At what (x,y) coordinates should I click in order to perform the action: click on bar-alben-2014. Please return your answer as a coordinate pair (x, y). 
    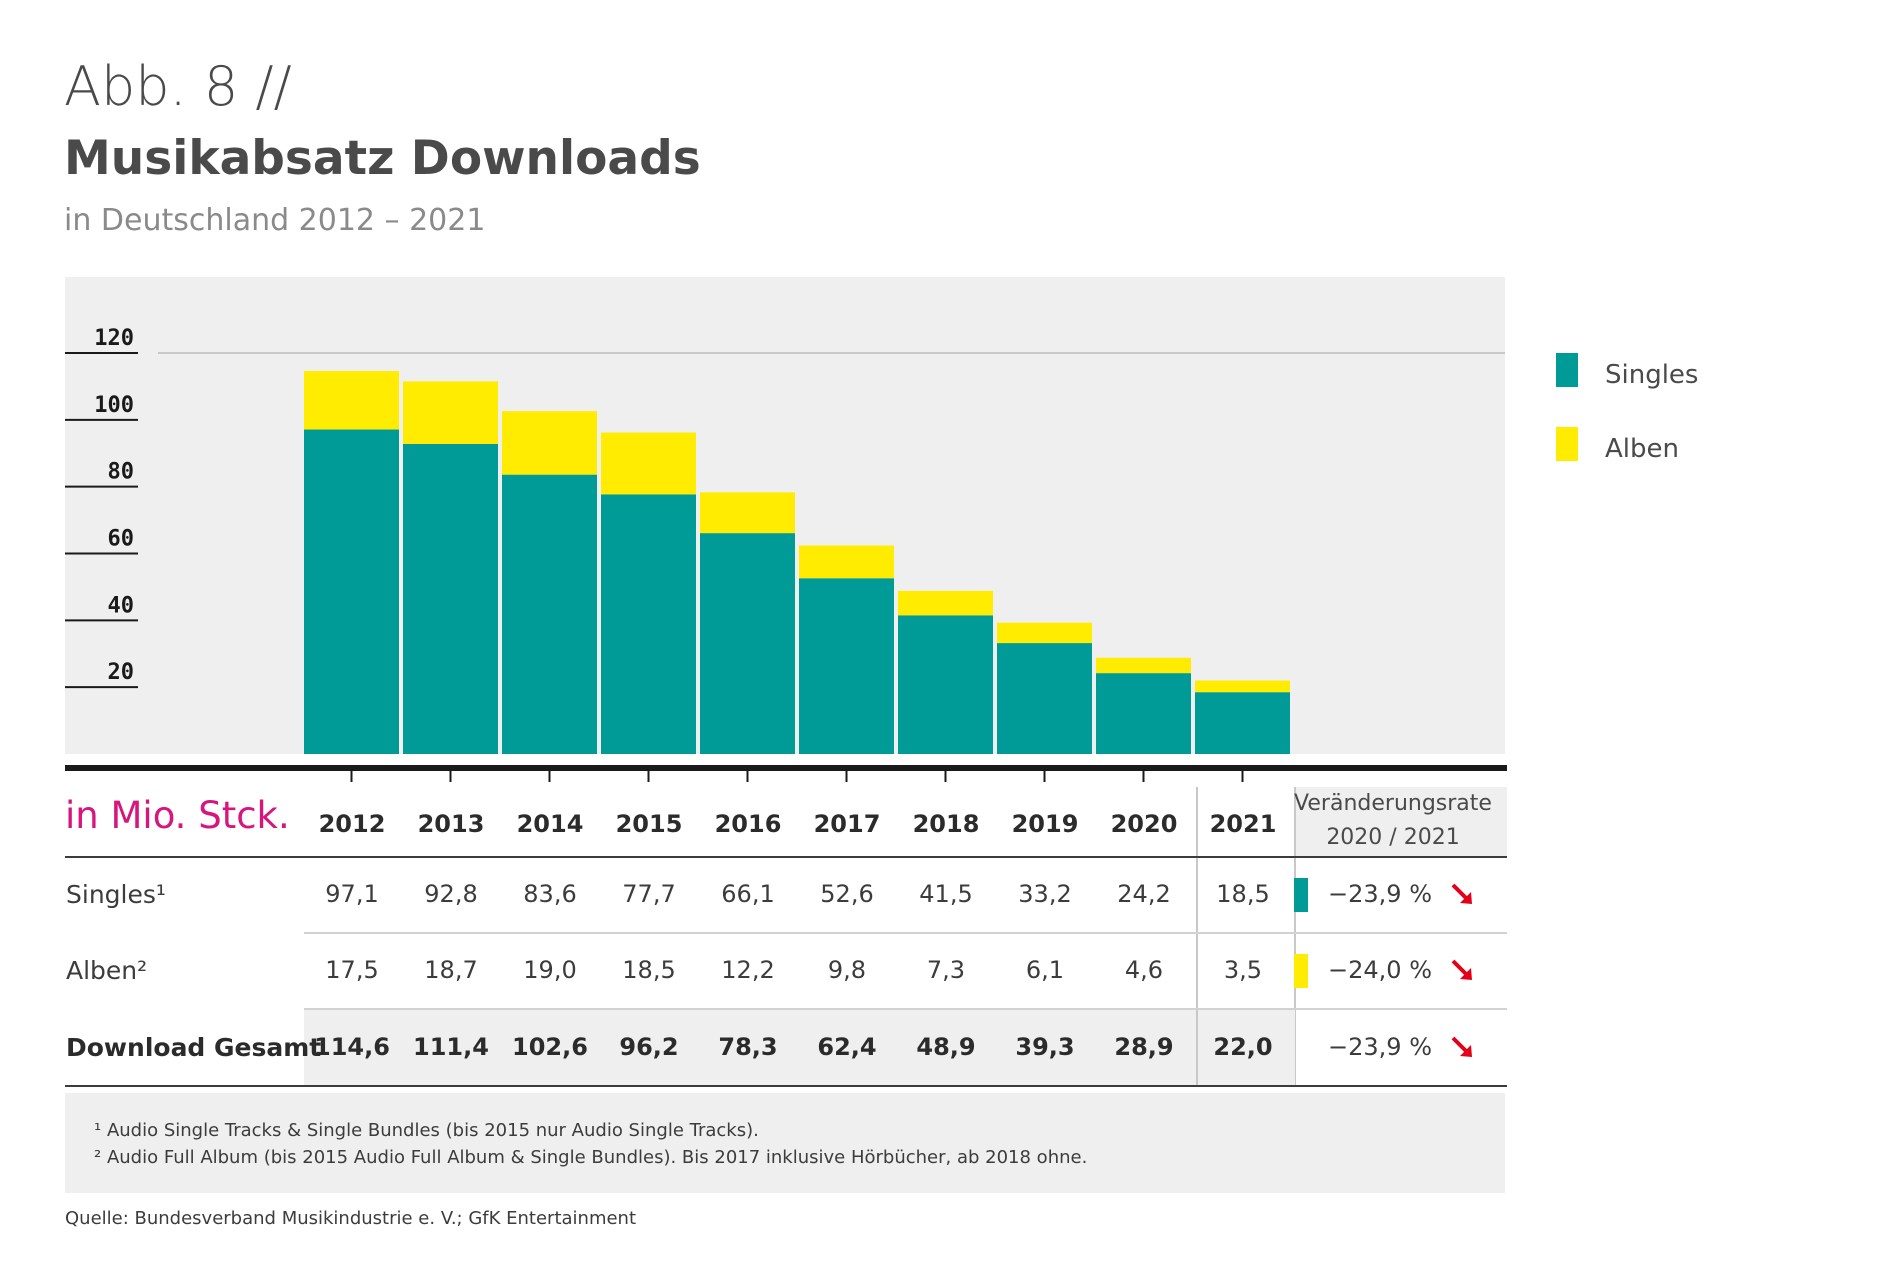
    Looking at the image, I should click on (549, 443).